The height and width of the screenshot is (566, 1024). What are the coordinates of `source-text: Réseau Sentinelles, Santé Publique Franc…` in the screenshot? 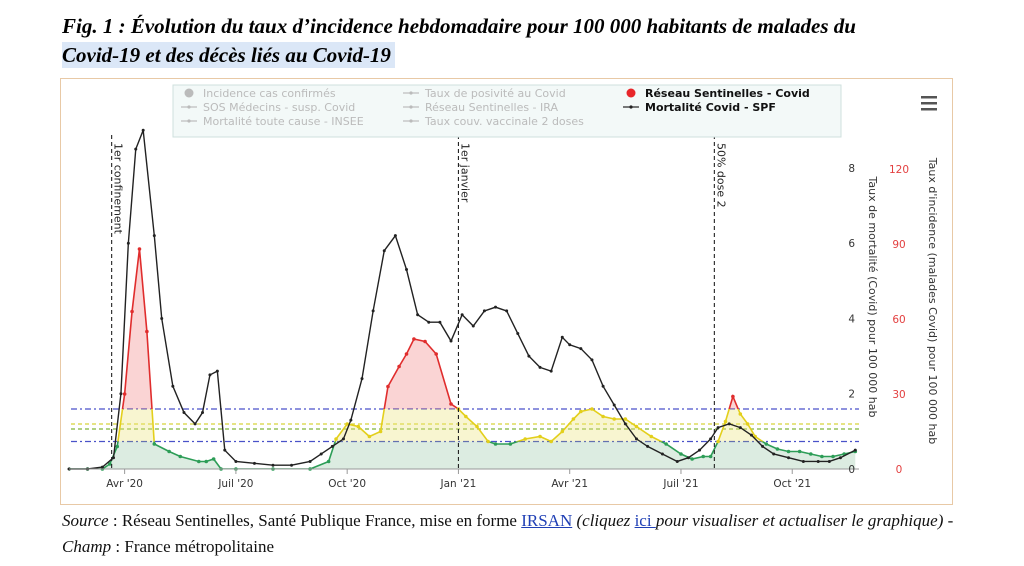 It's located at (321, 520).